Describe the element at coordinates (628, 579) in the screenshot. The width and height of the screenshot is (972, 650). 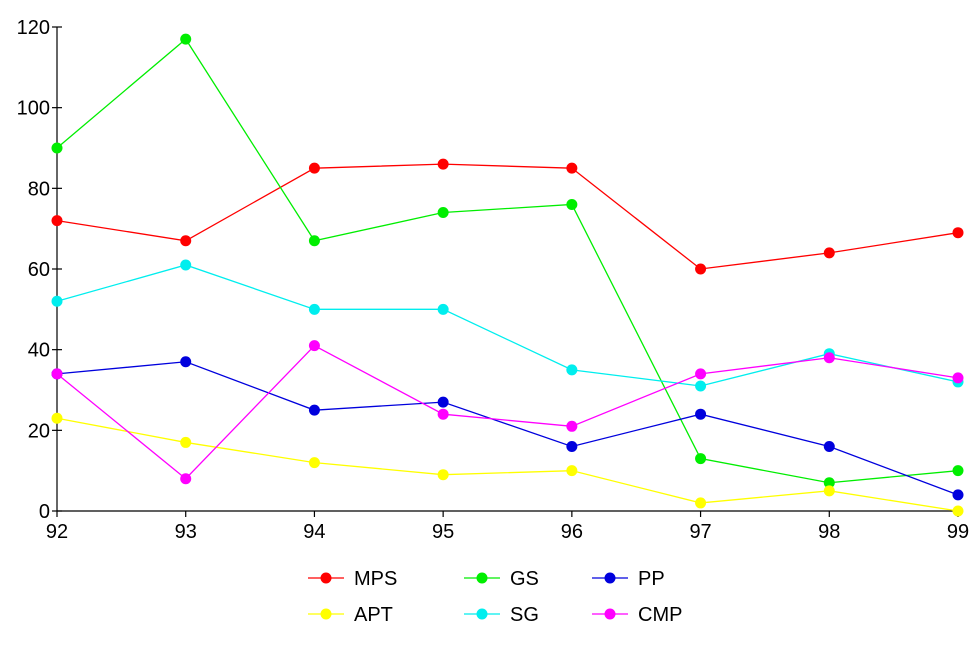
I see `legend-item-pp: PP` at that location.